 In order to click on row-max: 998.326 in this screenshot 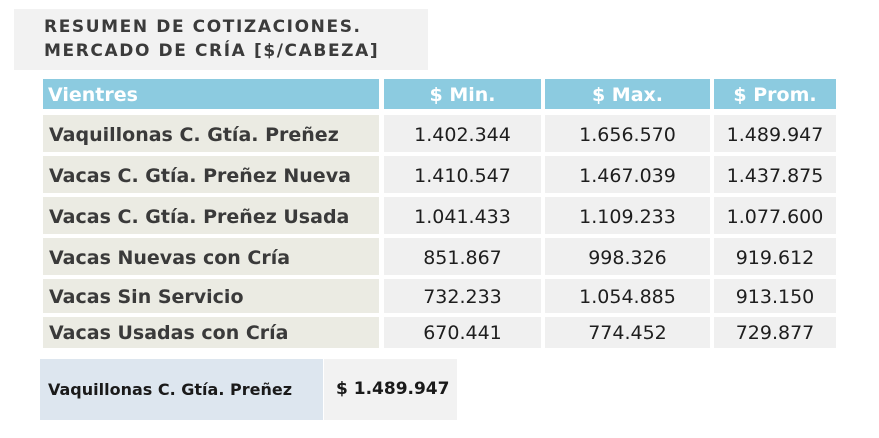, I will do `click(627, 256)`.